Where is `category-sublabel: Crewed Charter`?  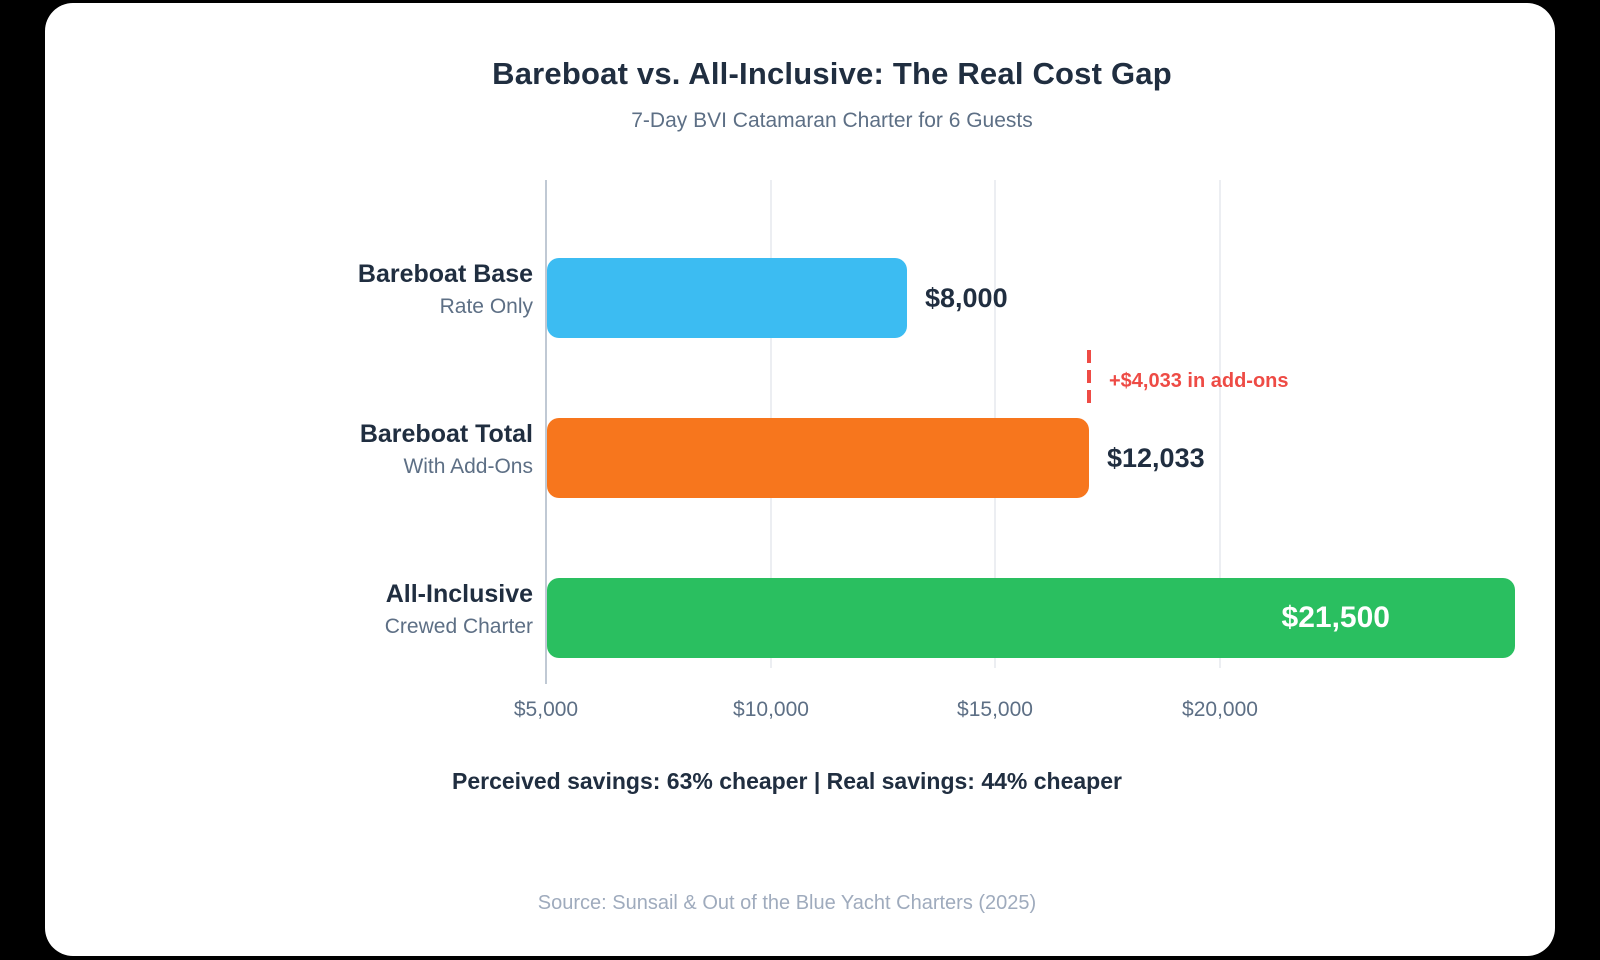 category-sublabel: Crewed Charter is located at coordinates (458, 626).